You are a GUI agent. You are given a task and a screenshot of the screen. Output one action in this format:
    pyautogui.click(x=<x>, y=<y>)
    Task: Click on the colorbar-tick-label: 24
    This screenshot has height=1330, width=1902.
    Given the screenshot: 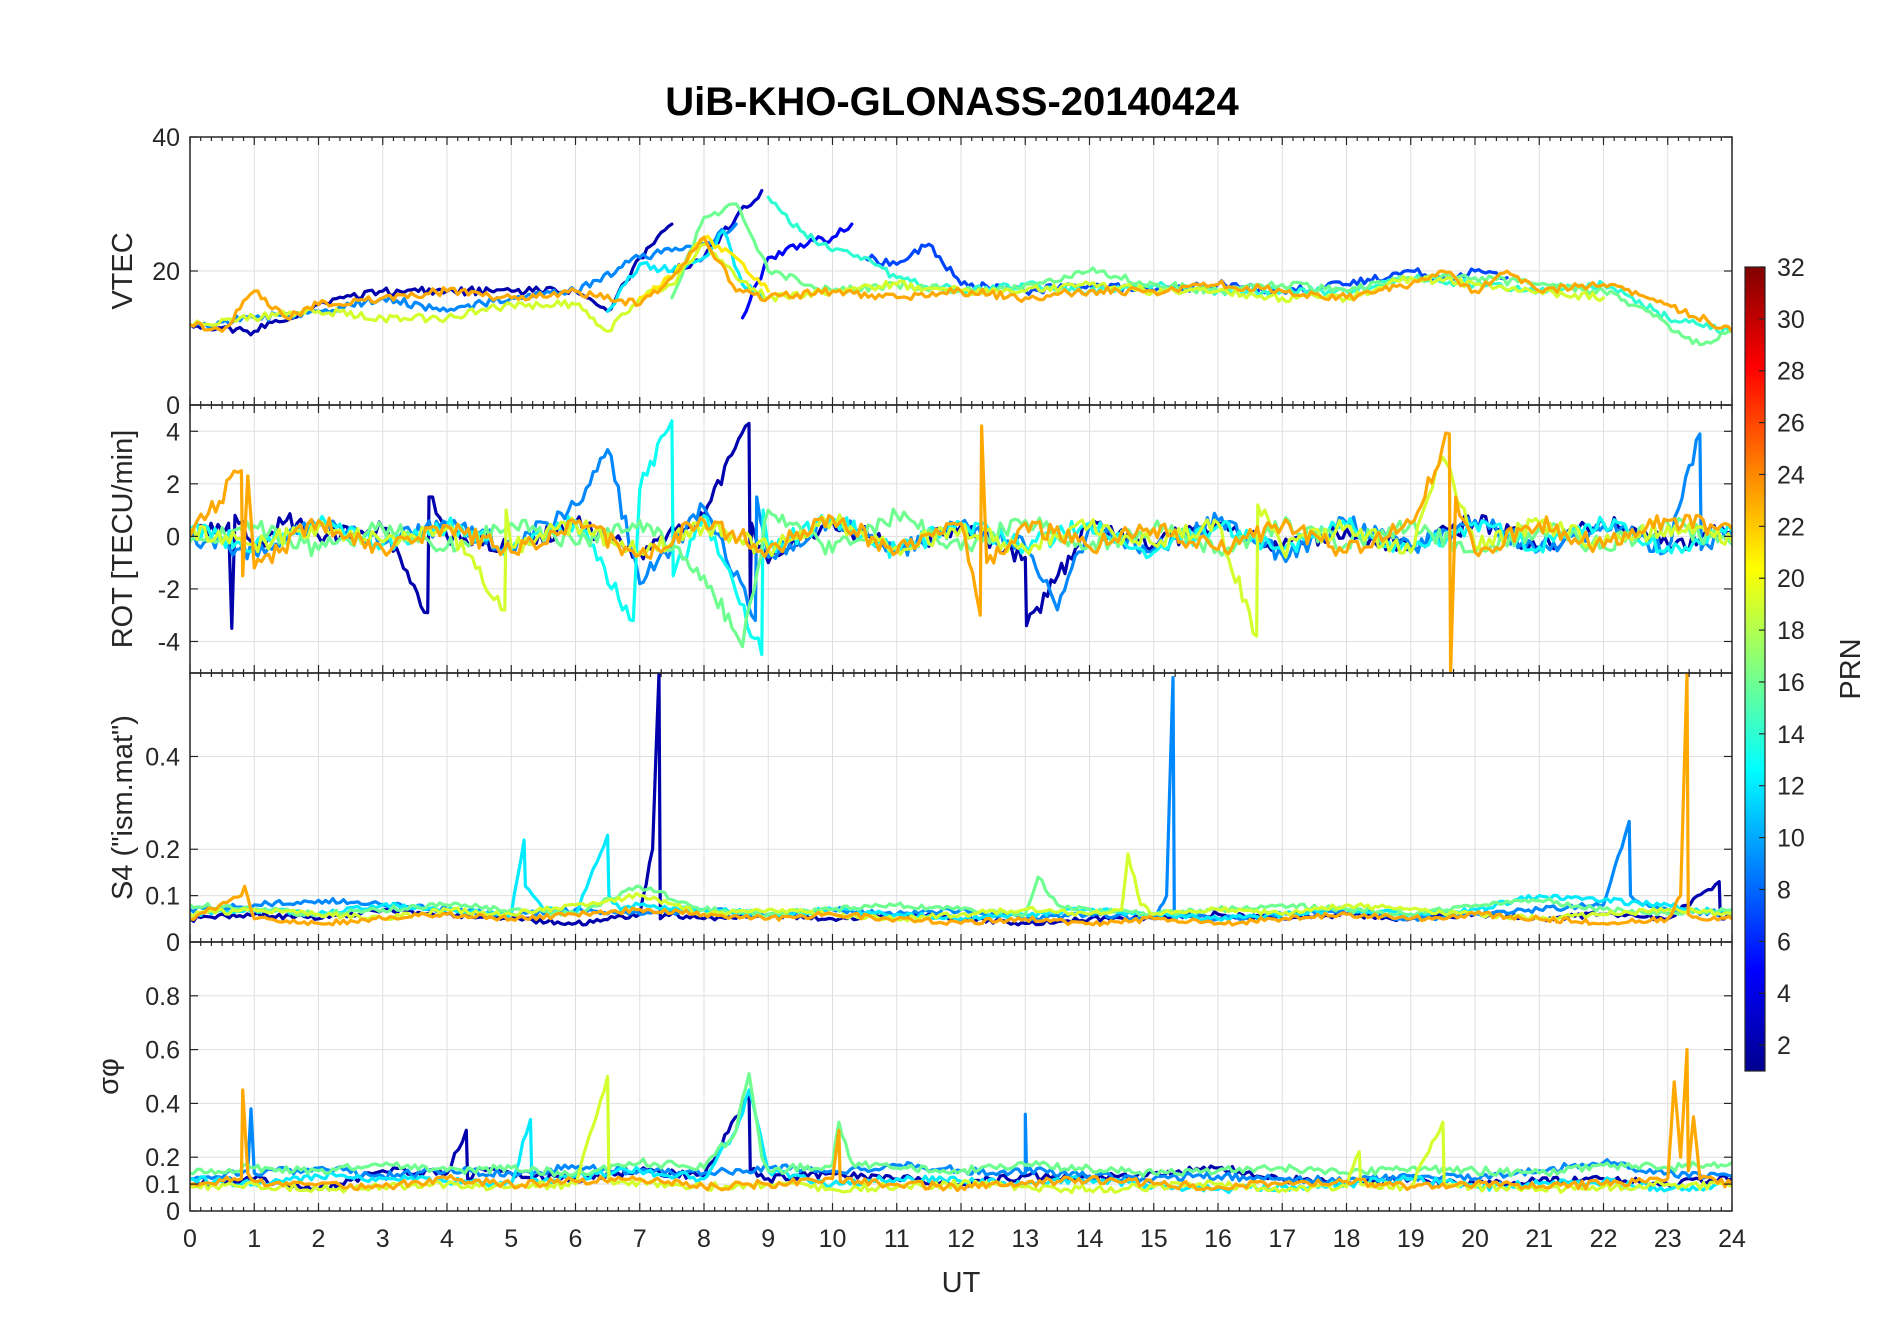 What is the action you would take?
    pyautogui.click(x=1791, y=475)
    